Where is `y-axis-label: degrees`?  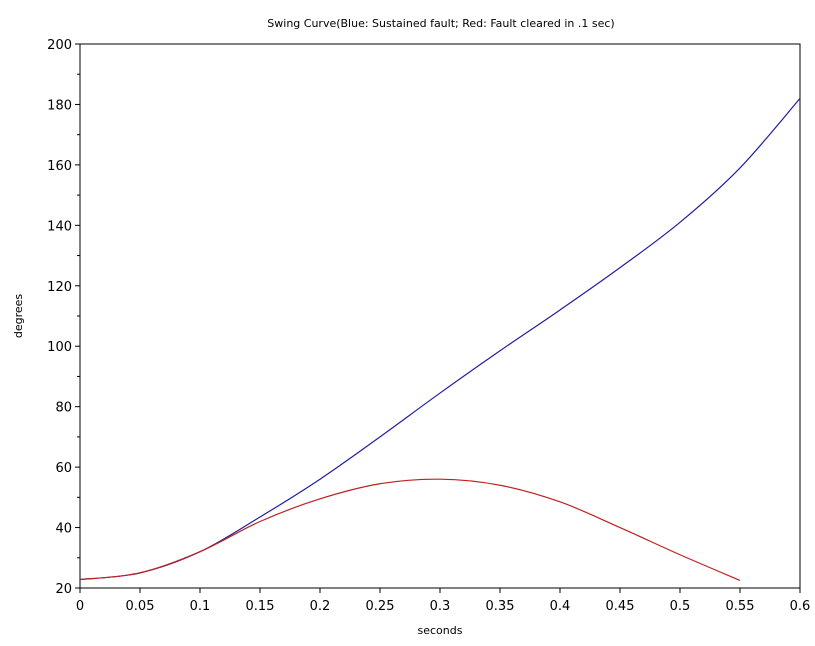 y-axis-label: degrees is located at coordinates (18, 316).